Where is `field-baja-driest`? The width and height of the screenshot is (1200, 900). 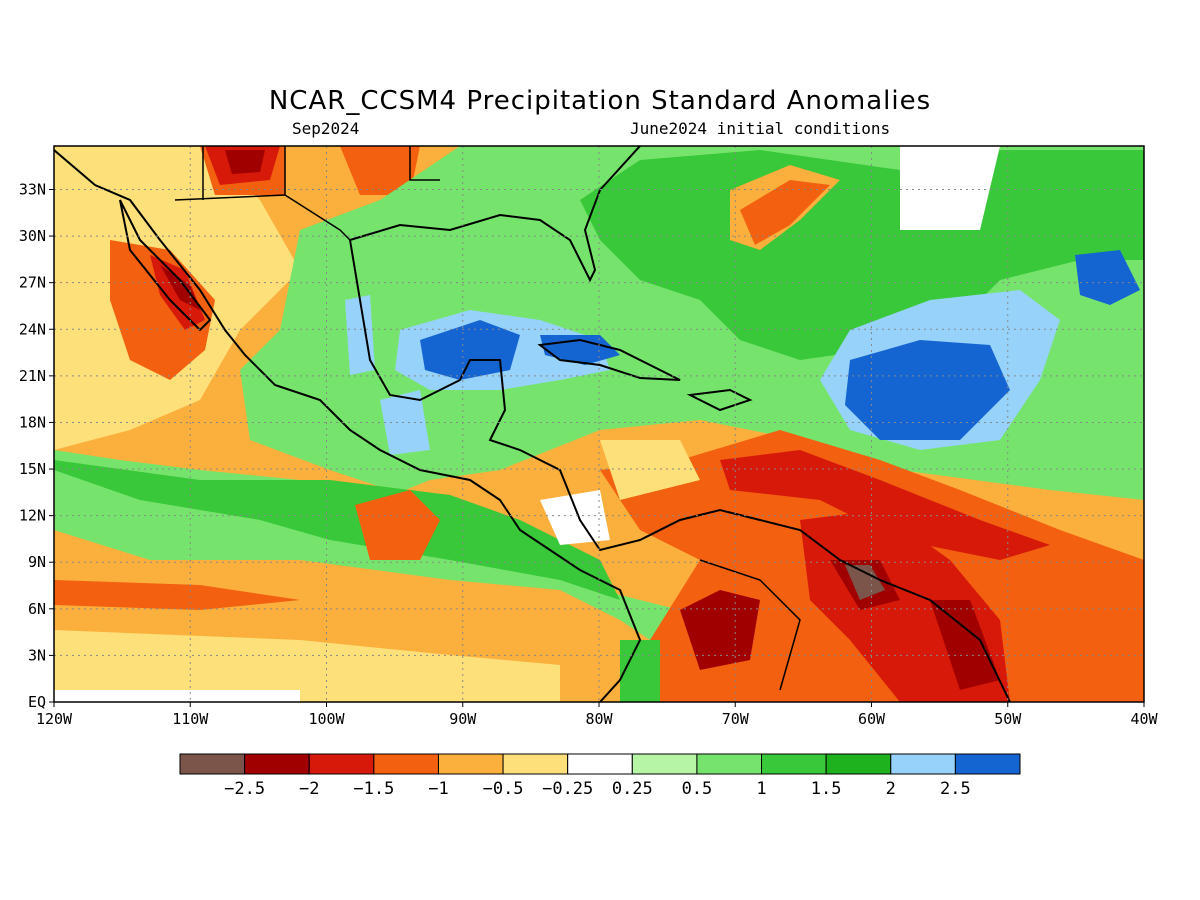 field-baja-driest is located at coordinates (180, 287).